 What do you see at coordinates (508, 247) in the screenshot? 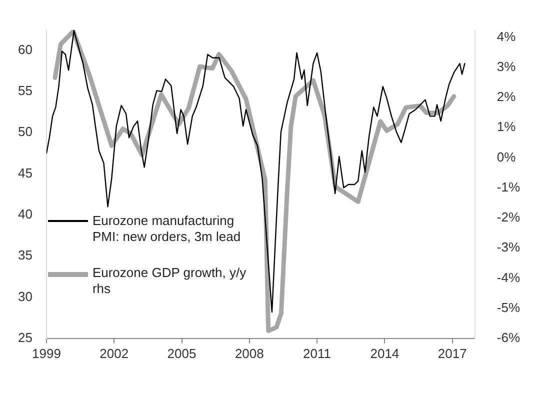
I see `y2-tick-label: -3%` at bounding box center [508, 247].